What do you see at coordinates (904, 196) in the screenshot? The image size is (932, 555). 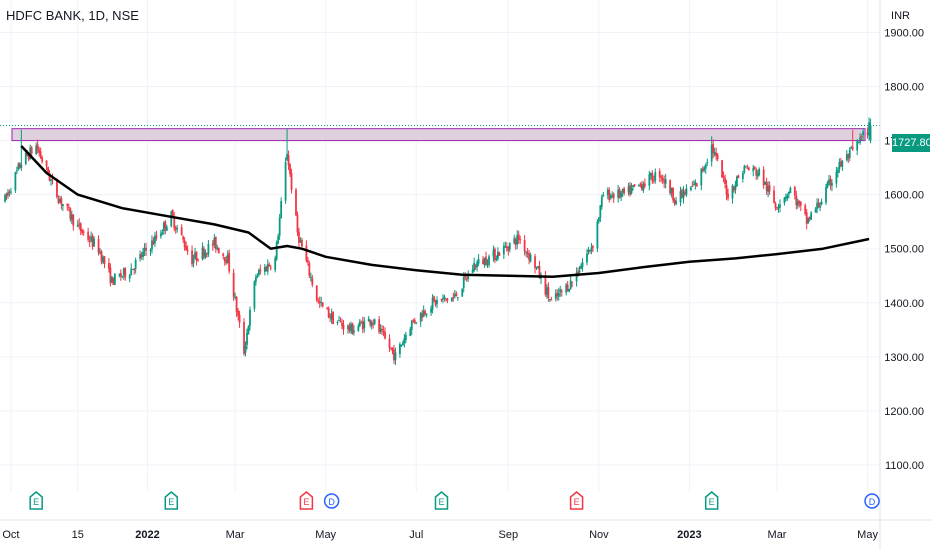 I see `y-tick-label: 1600.00` at bounding box center [904, 196].